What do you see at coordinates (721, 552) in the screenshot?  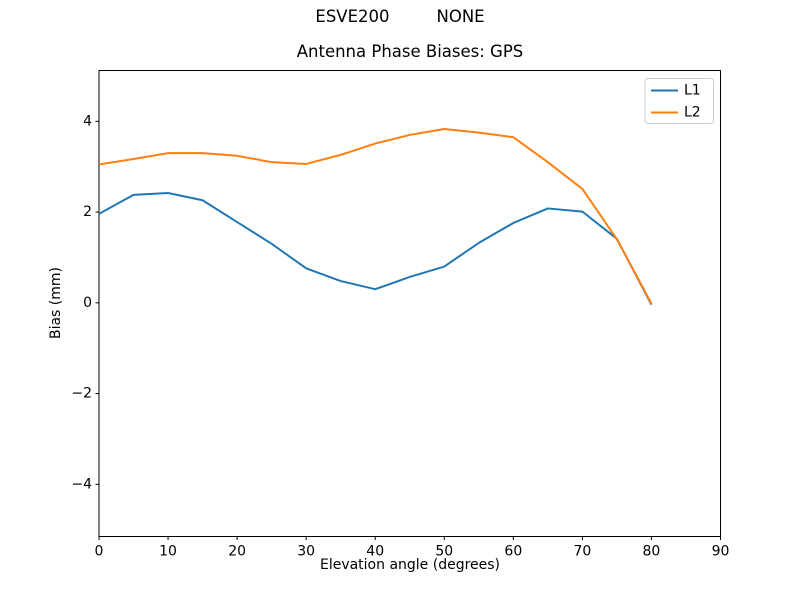 I see `x-tick-label: 90` at bounding box center [721, 552].